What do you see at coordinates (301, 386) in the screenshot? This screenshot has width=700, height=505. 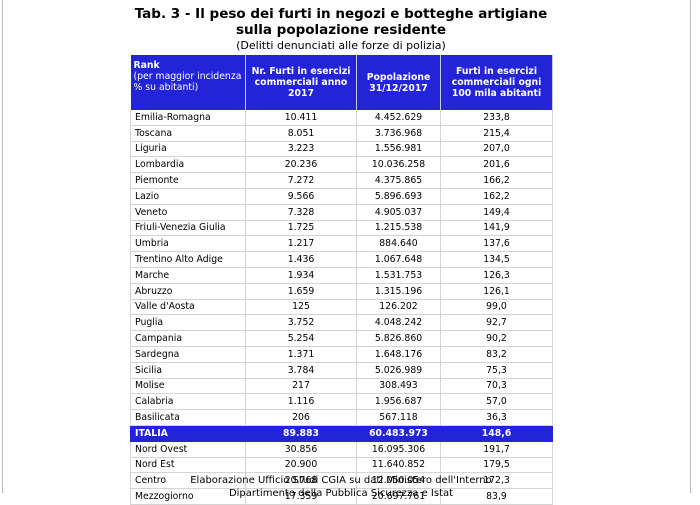 I see `table-cell: 217` at bounding box center [301, 386].